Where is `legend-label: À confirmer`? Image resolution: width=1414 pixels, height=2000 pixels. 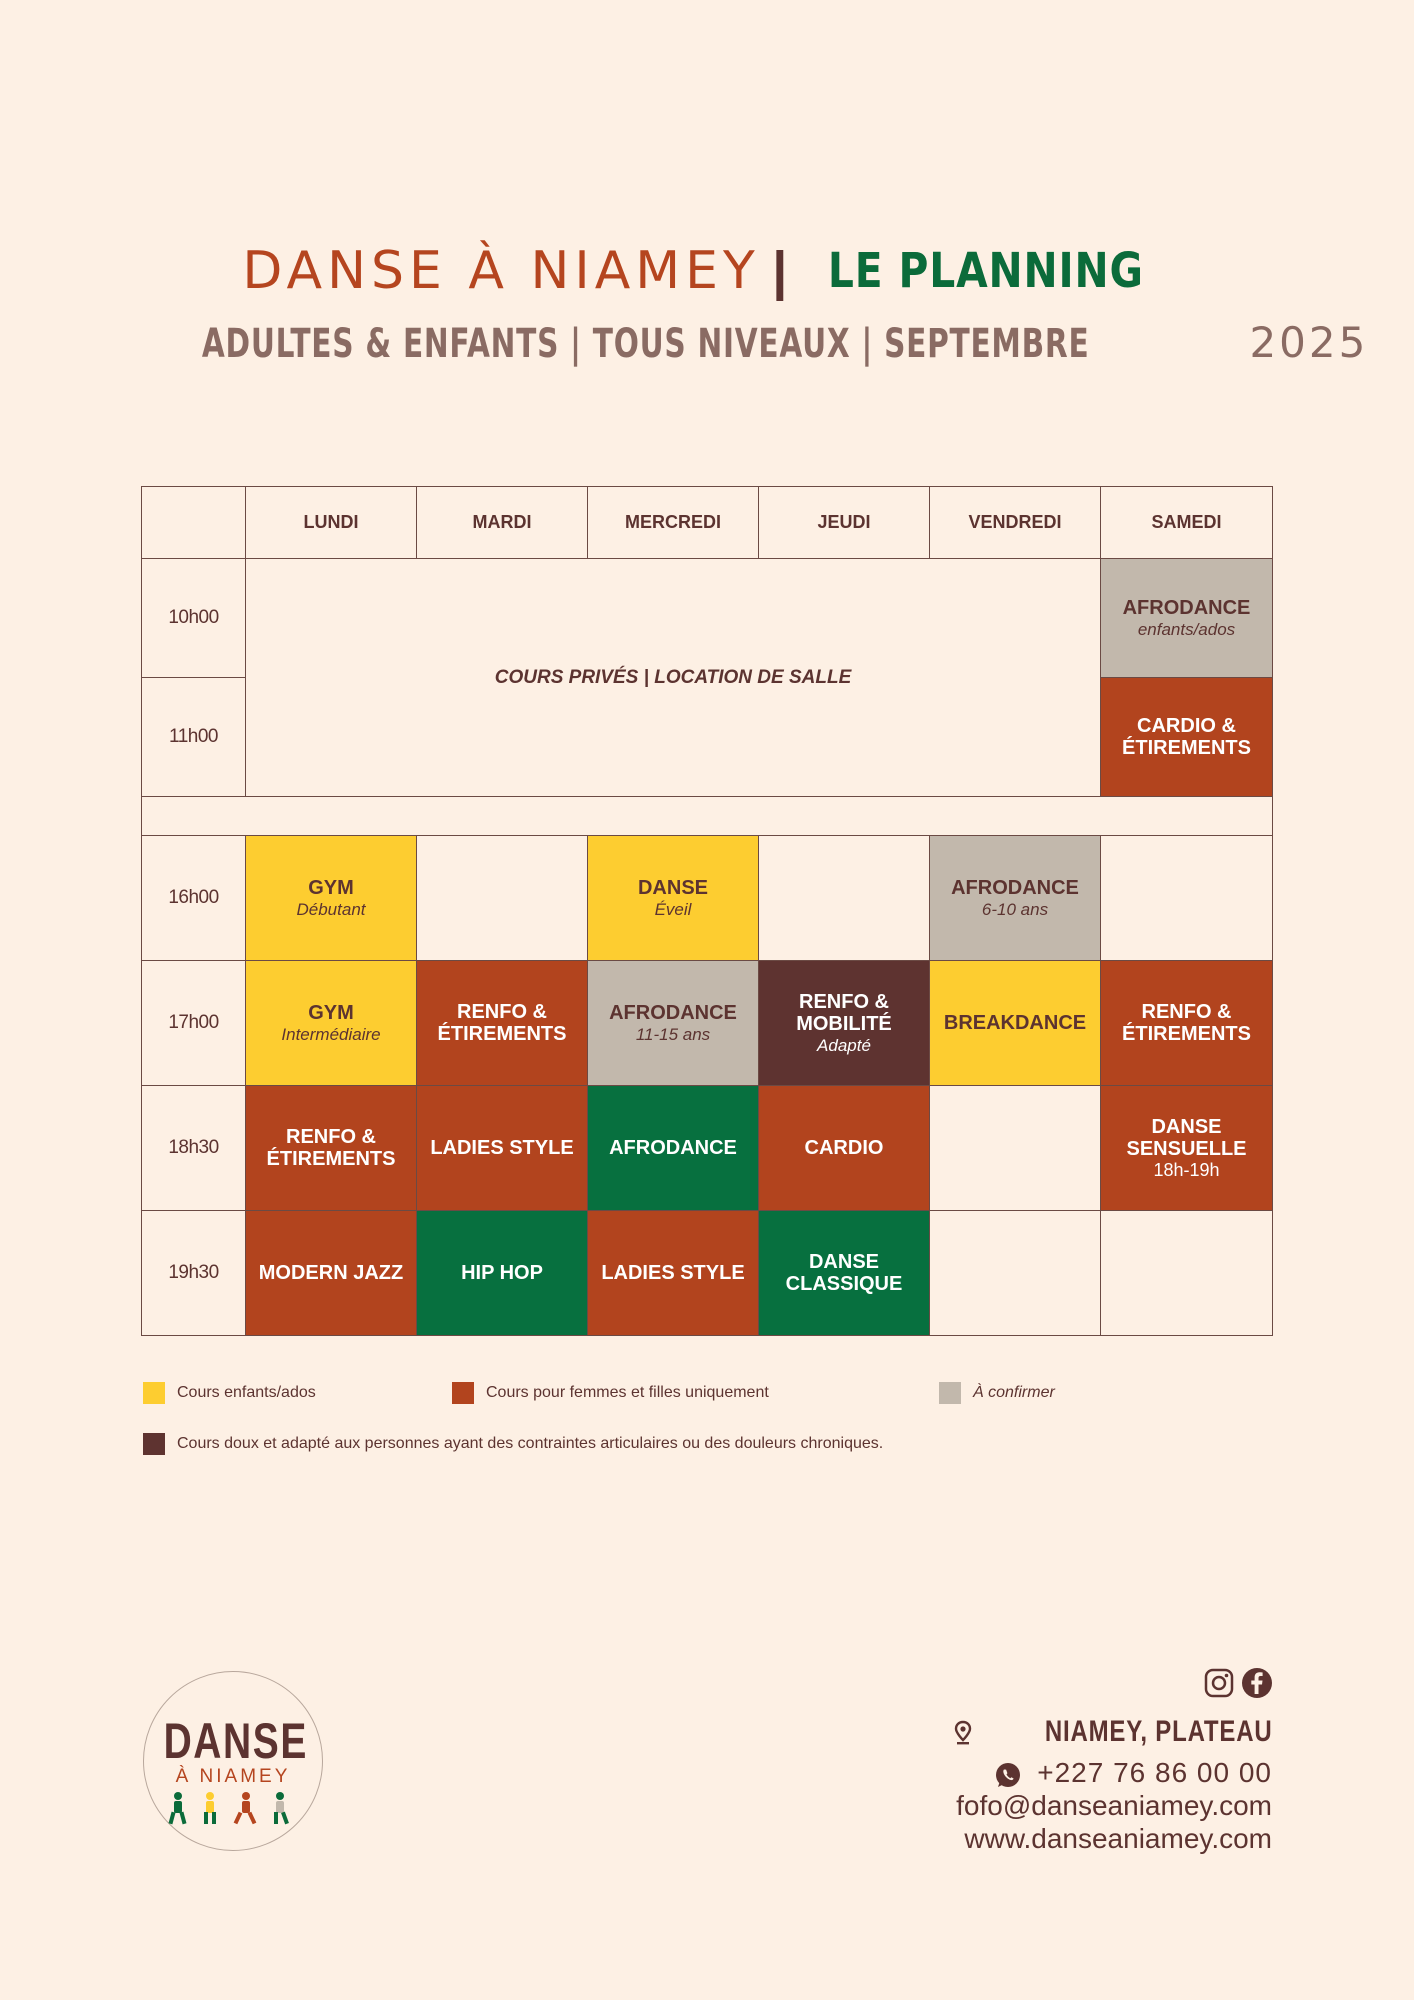
legend-label: À confirmer is located at coordinates (1014, 1392).